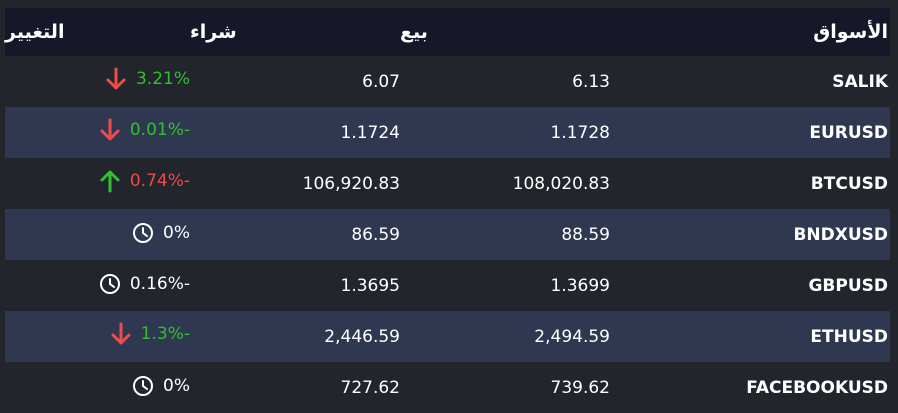  Describe the element at coordinates (447, 285) in the screenshot. I see `table-row: GBPUSD 1.3699 1.3695 0.16%-` at that location.